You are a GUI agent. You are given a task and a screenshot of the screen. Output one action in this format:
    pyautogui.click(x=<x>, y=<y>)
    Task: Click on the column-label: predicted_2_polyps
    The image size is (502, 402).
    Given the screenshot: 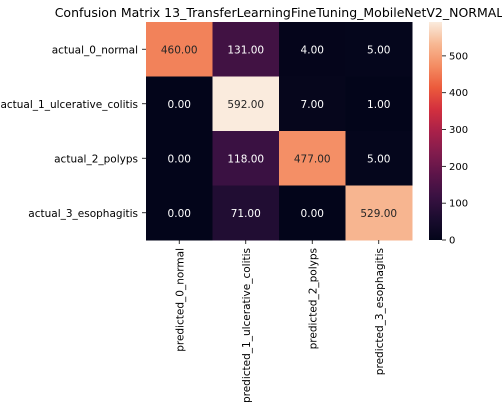 What is the action you would take?
    pyautogui.click(x=313, y=298)
    